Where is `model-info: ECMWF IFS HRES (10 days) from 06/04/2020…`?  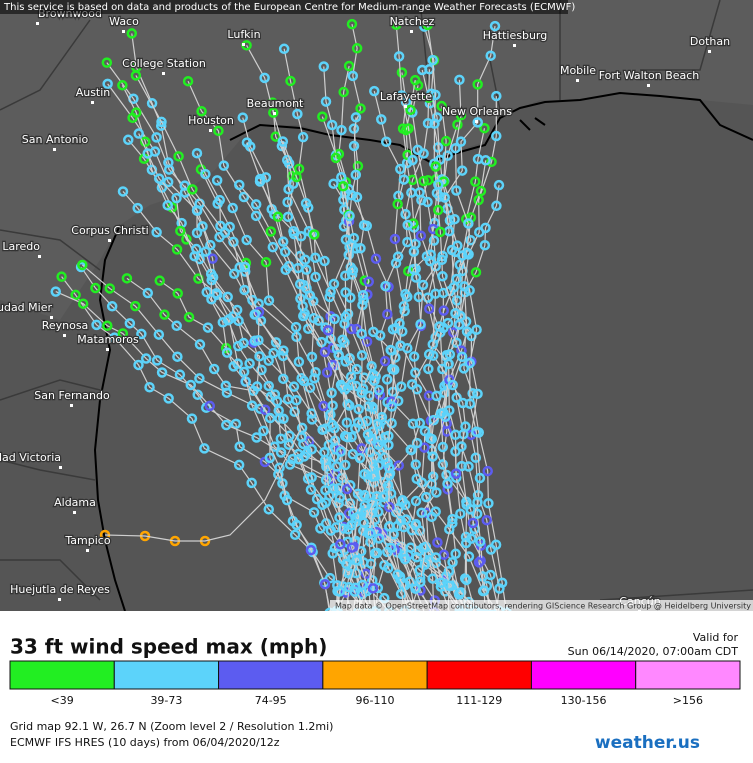 model-info: ECMWF IFS HRES (10 days) from 06/04/2020… is located at coordinates (145, 742).